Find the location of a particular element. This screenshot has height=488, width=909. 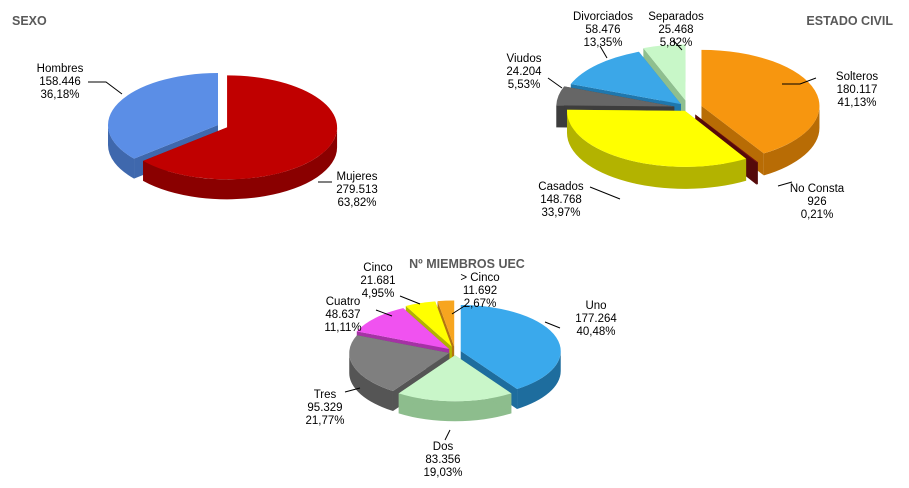

chart-title-estado-civil: ESTADO CIVIL is located at coordinates (849, 21).